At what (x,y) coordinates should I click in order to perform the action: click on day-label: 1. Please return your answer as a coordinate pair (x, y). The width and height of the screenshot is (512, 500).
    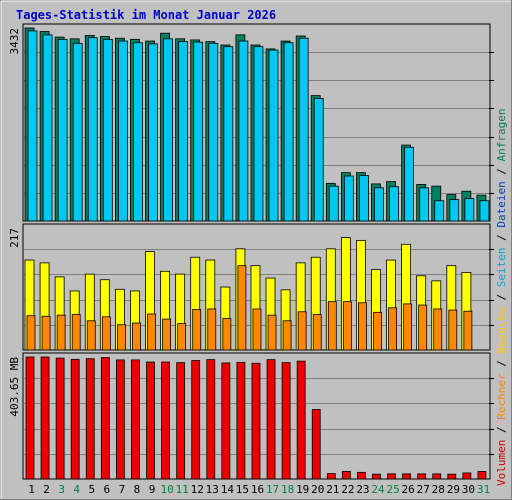
    Looking at the image, I should click on (31, 489).